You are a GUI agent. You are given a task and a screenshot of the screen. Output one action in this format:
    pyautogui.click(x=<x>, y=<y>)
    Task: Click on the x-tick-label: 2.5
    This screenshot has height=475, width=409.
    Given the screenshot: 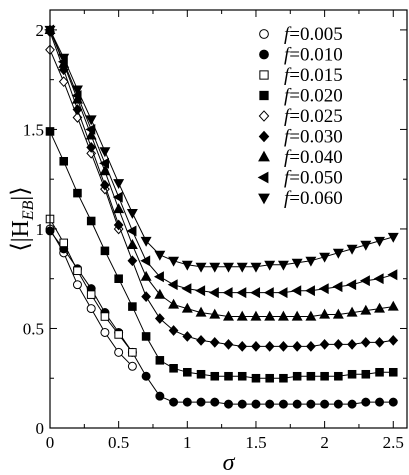 What is the action you would take?
    pyautogui.click(x=393, y=442)
    